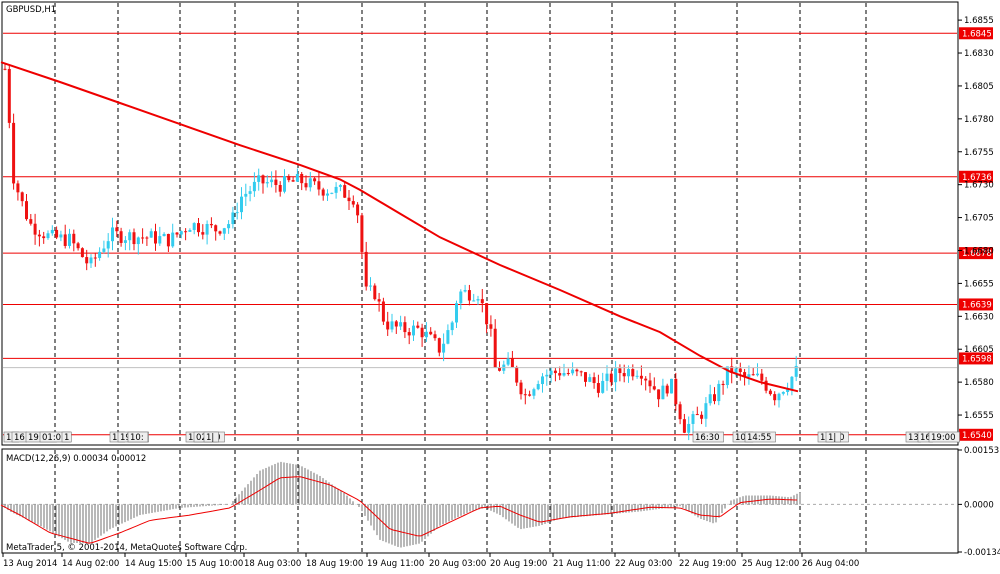  What do you see at coordinates (518, 564) in the screenshot?
I see `time-label: 20 Aug 19:00` at bounding box center [518, 564].